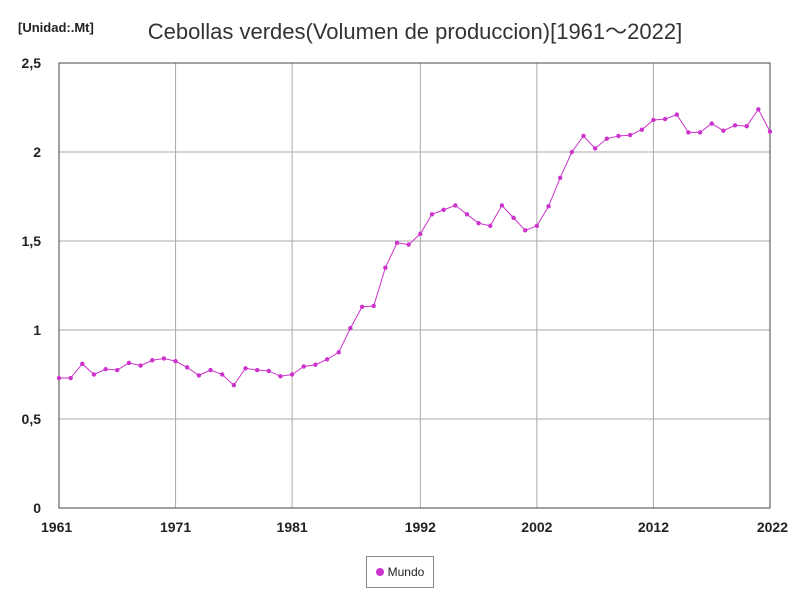  Describe the element at coordinates (37, 508) in the screenshot. I see `y-tick-label: 0` at that location.